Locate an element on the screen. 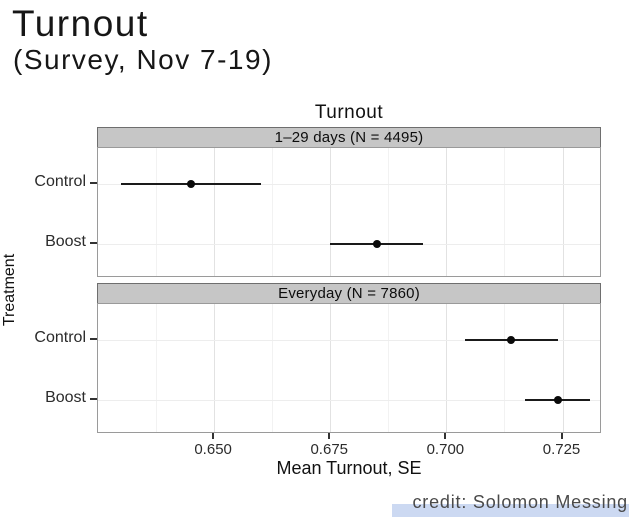  y-axis-title: Treatment is located at coordinates (9, 290).